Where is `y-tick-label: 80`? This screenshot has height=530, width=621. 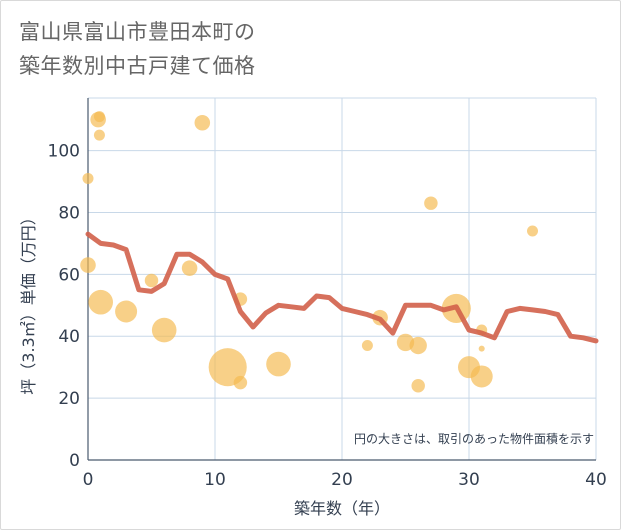
y-tick-label: 80 is located at coordinates (69, 213).